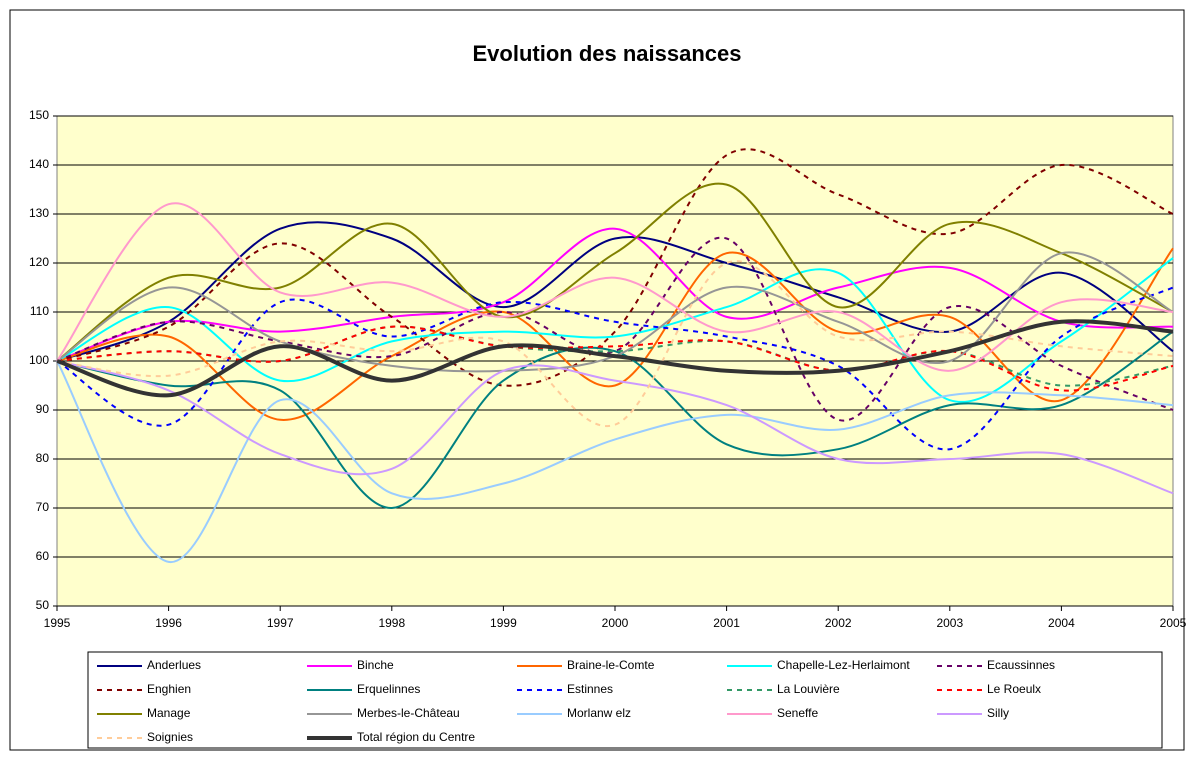  Describe the element at coordinates (607, 53) in the screenshot. I see `chart-title: Evolution des naissances` at that location.